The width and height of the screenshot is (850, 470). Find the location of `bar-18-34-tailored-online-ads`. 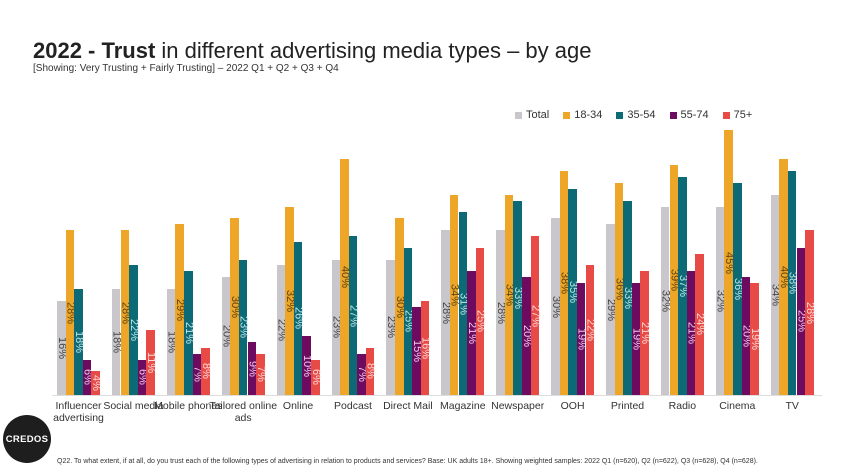

bar-18-34-tailored-online-ads is located at coordinates (234, 306).